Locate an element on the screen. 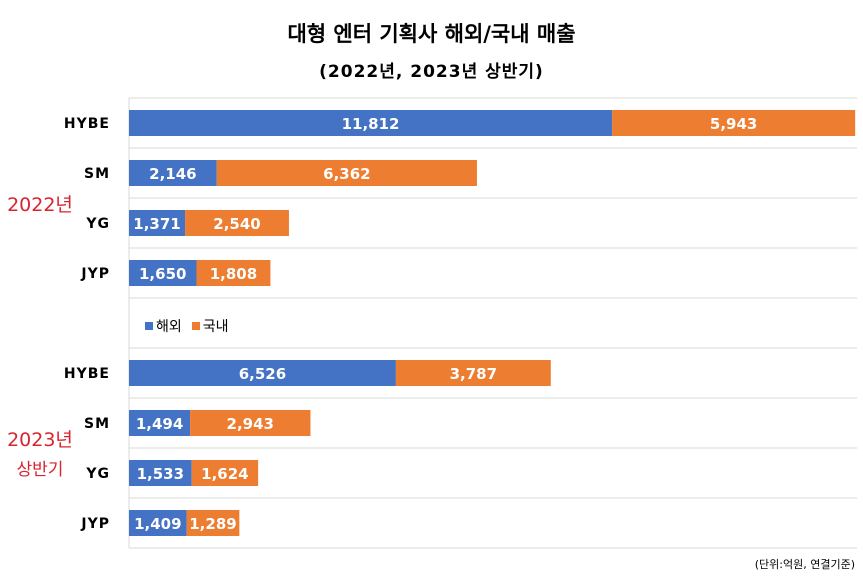 The height and width of the screenshot is (576, 863). data-label-overseas-hybe-2023: 6,526 is located at coordinates (262, 374).